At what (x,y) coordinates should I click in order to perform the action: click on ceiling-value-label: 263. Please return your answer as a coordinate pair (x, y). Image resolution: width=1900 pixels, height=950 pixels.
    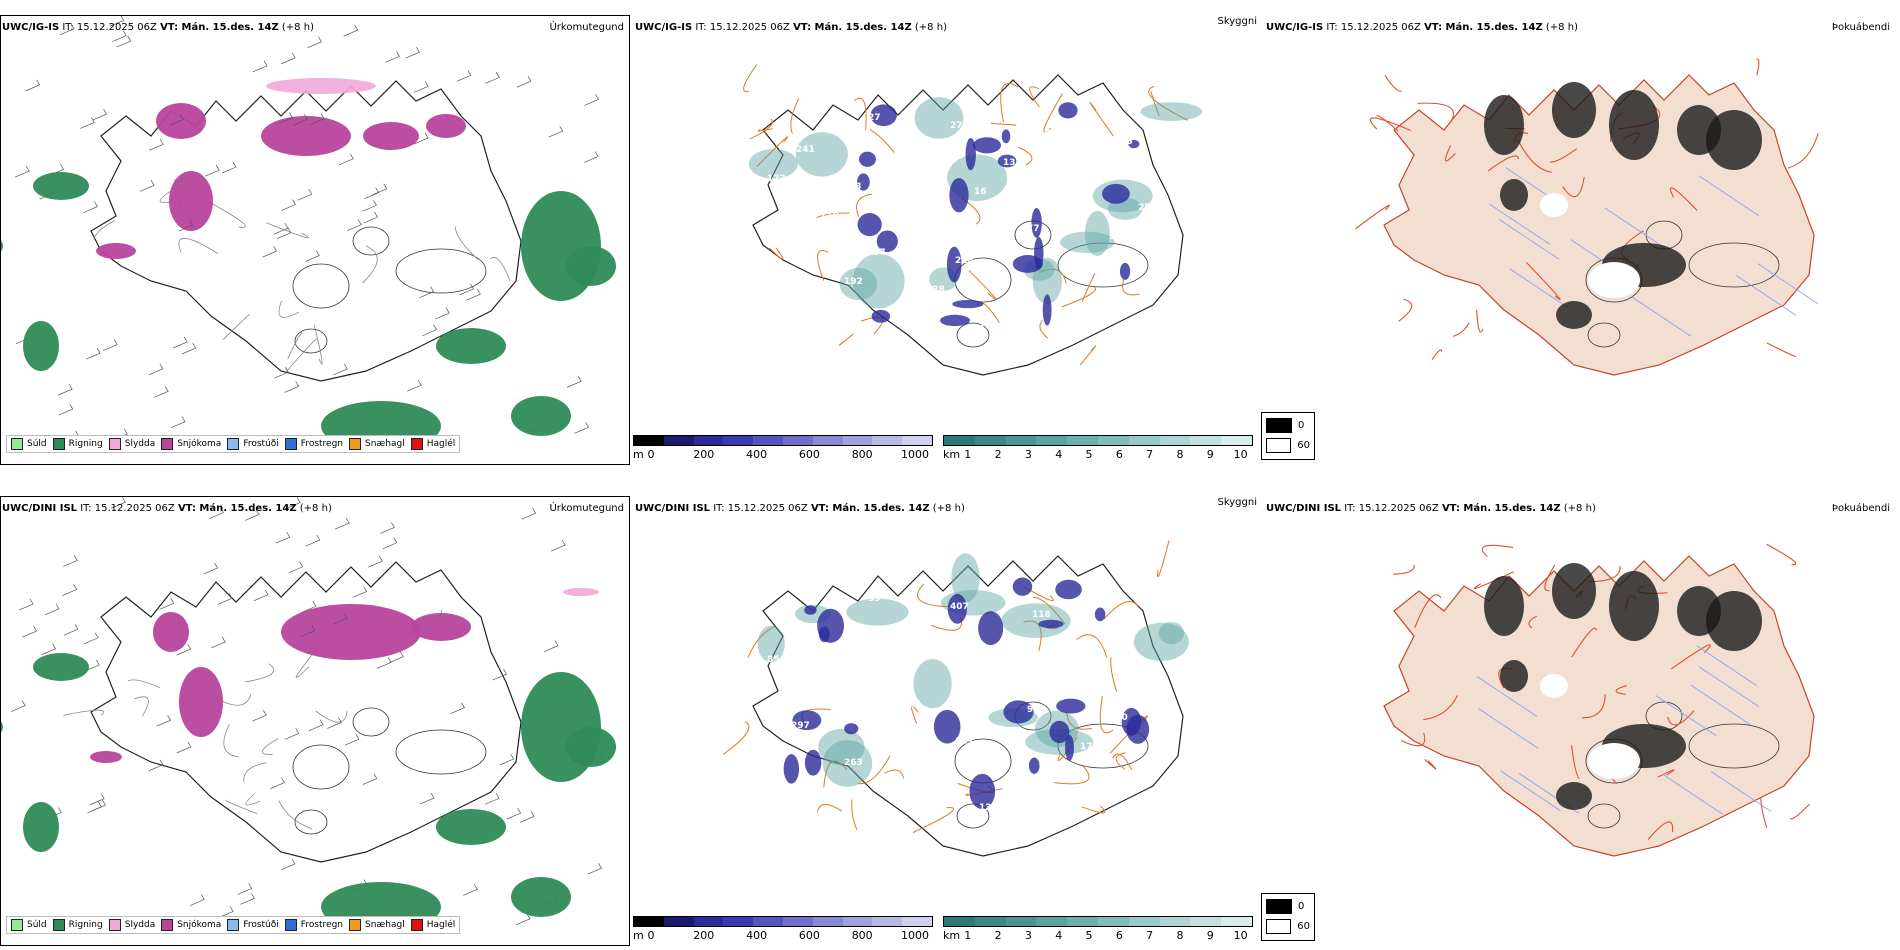
    Looking at the image, I should click on (853, 763).